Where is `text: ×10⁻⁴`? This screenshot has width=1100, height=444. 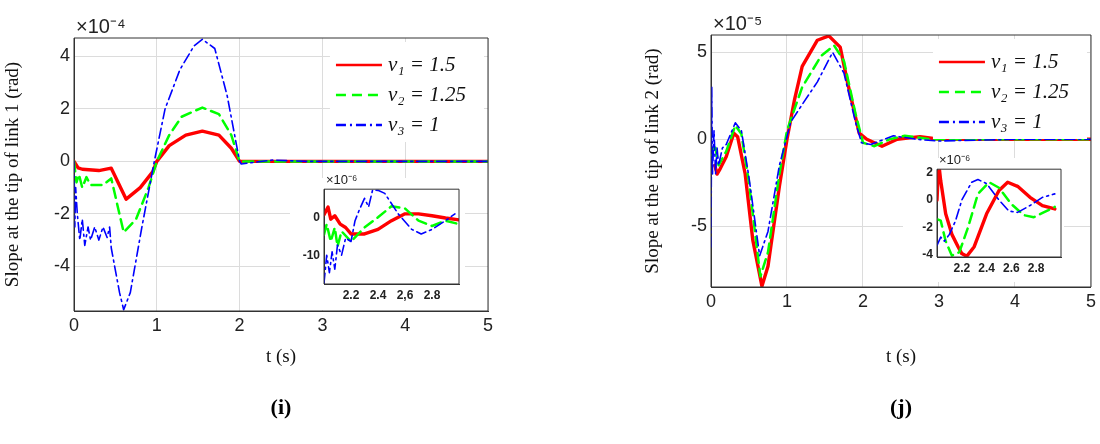 text: ×10⁻⁴ is located at coordinates (101, 26).